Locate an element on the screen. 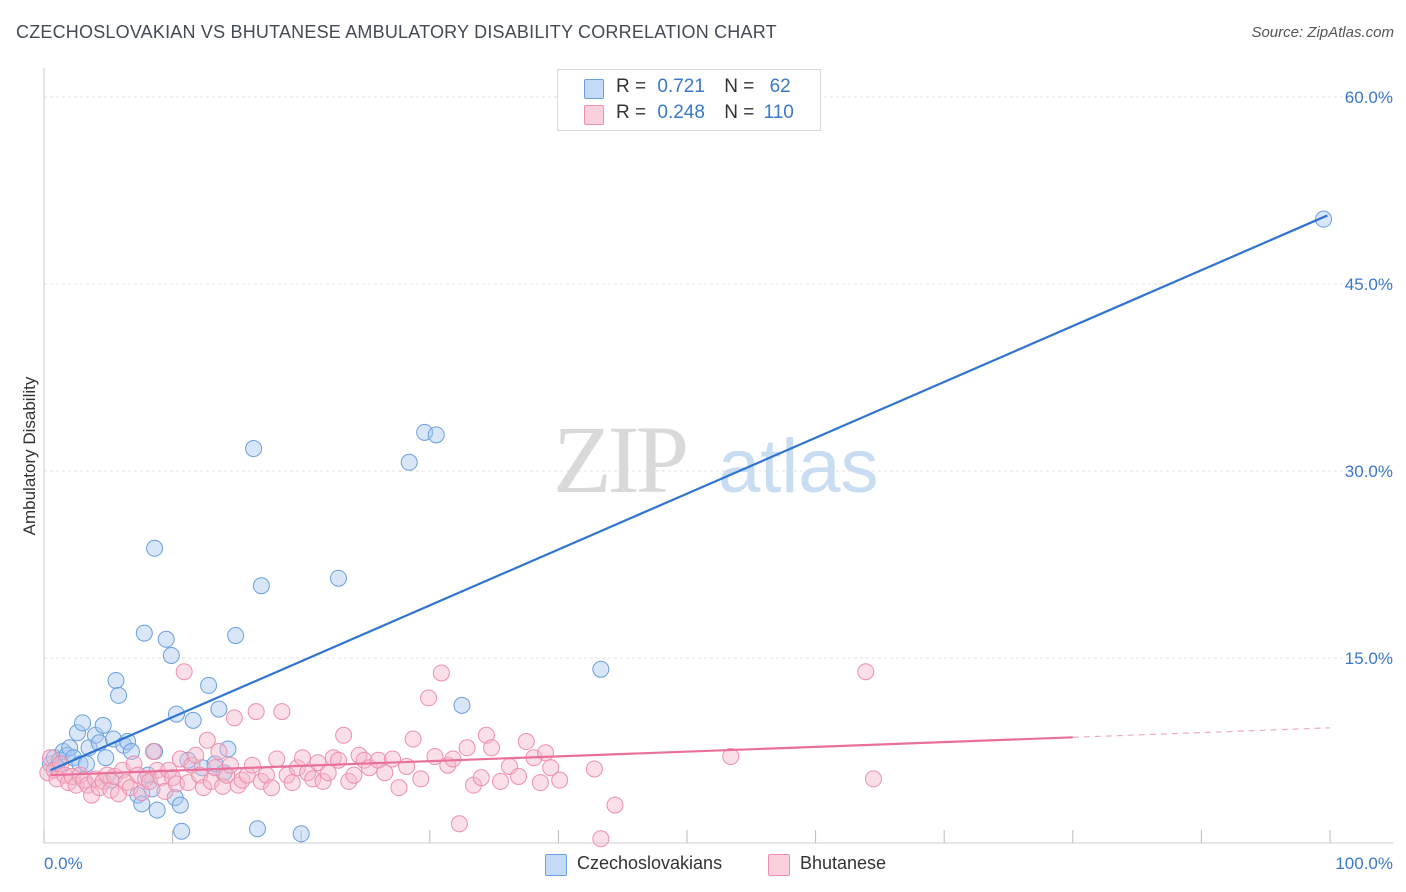  stats-n-value: 110 is located at coordinates (778, 112).